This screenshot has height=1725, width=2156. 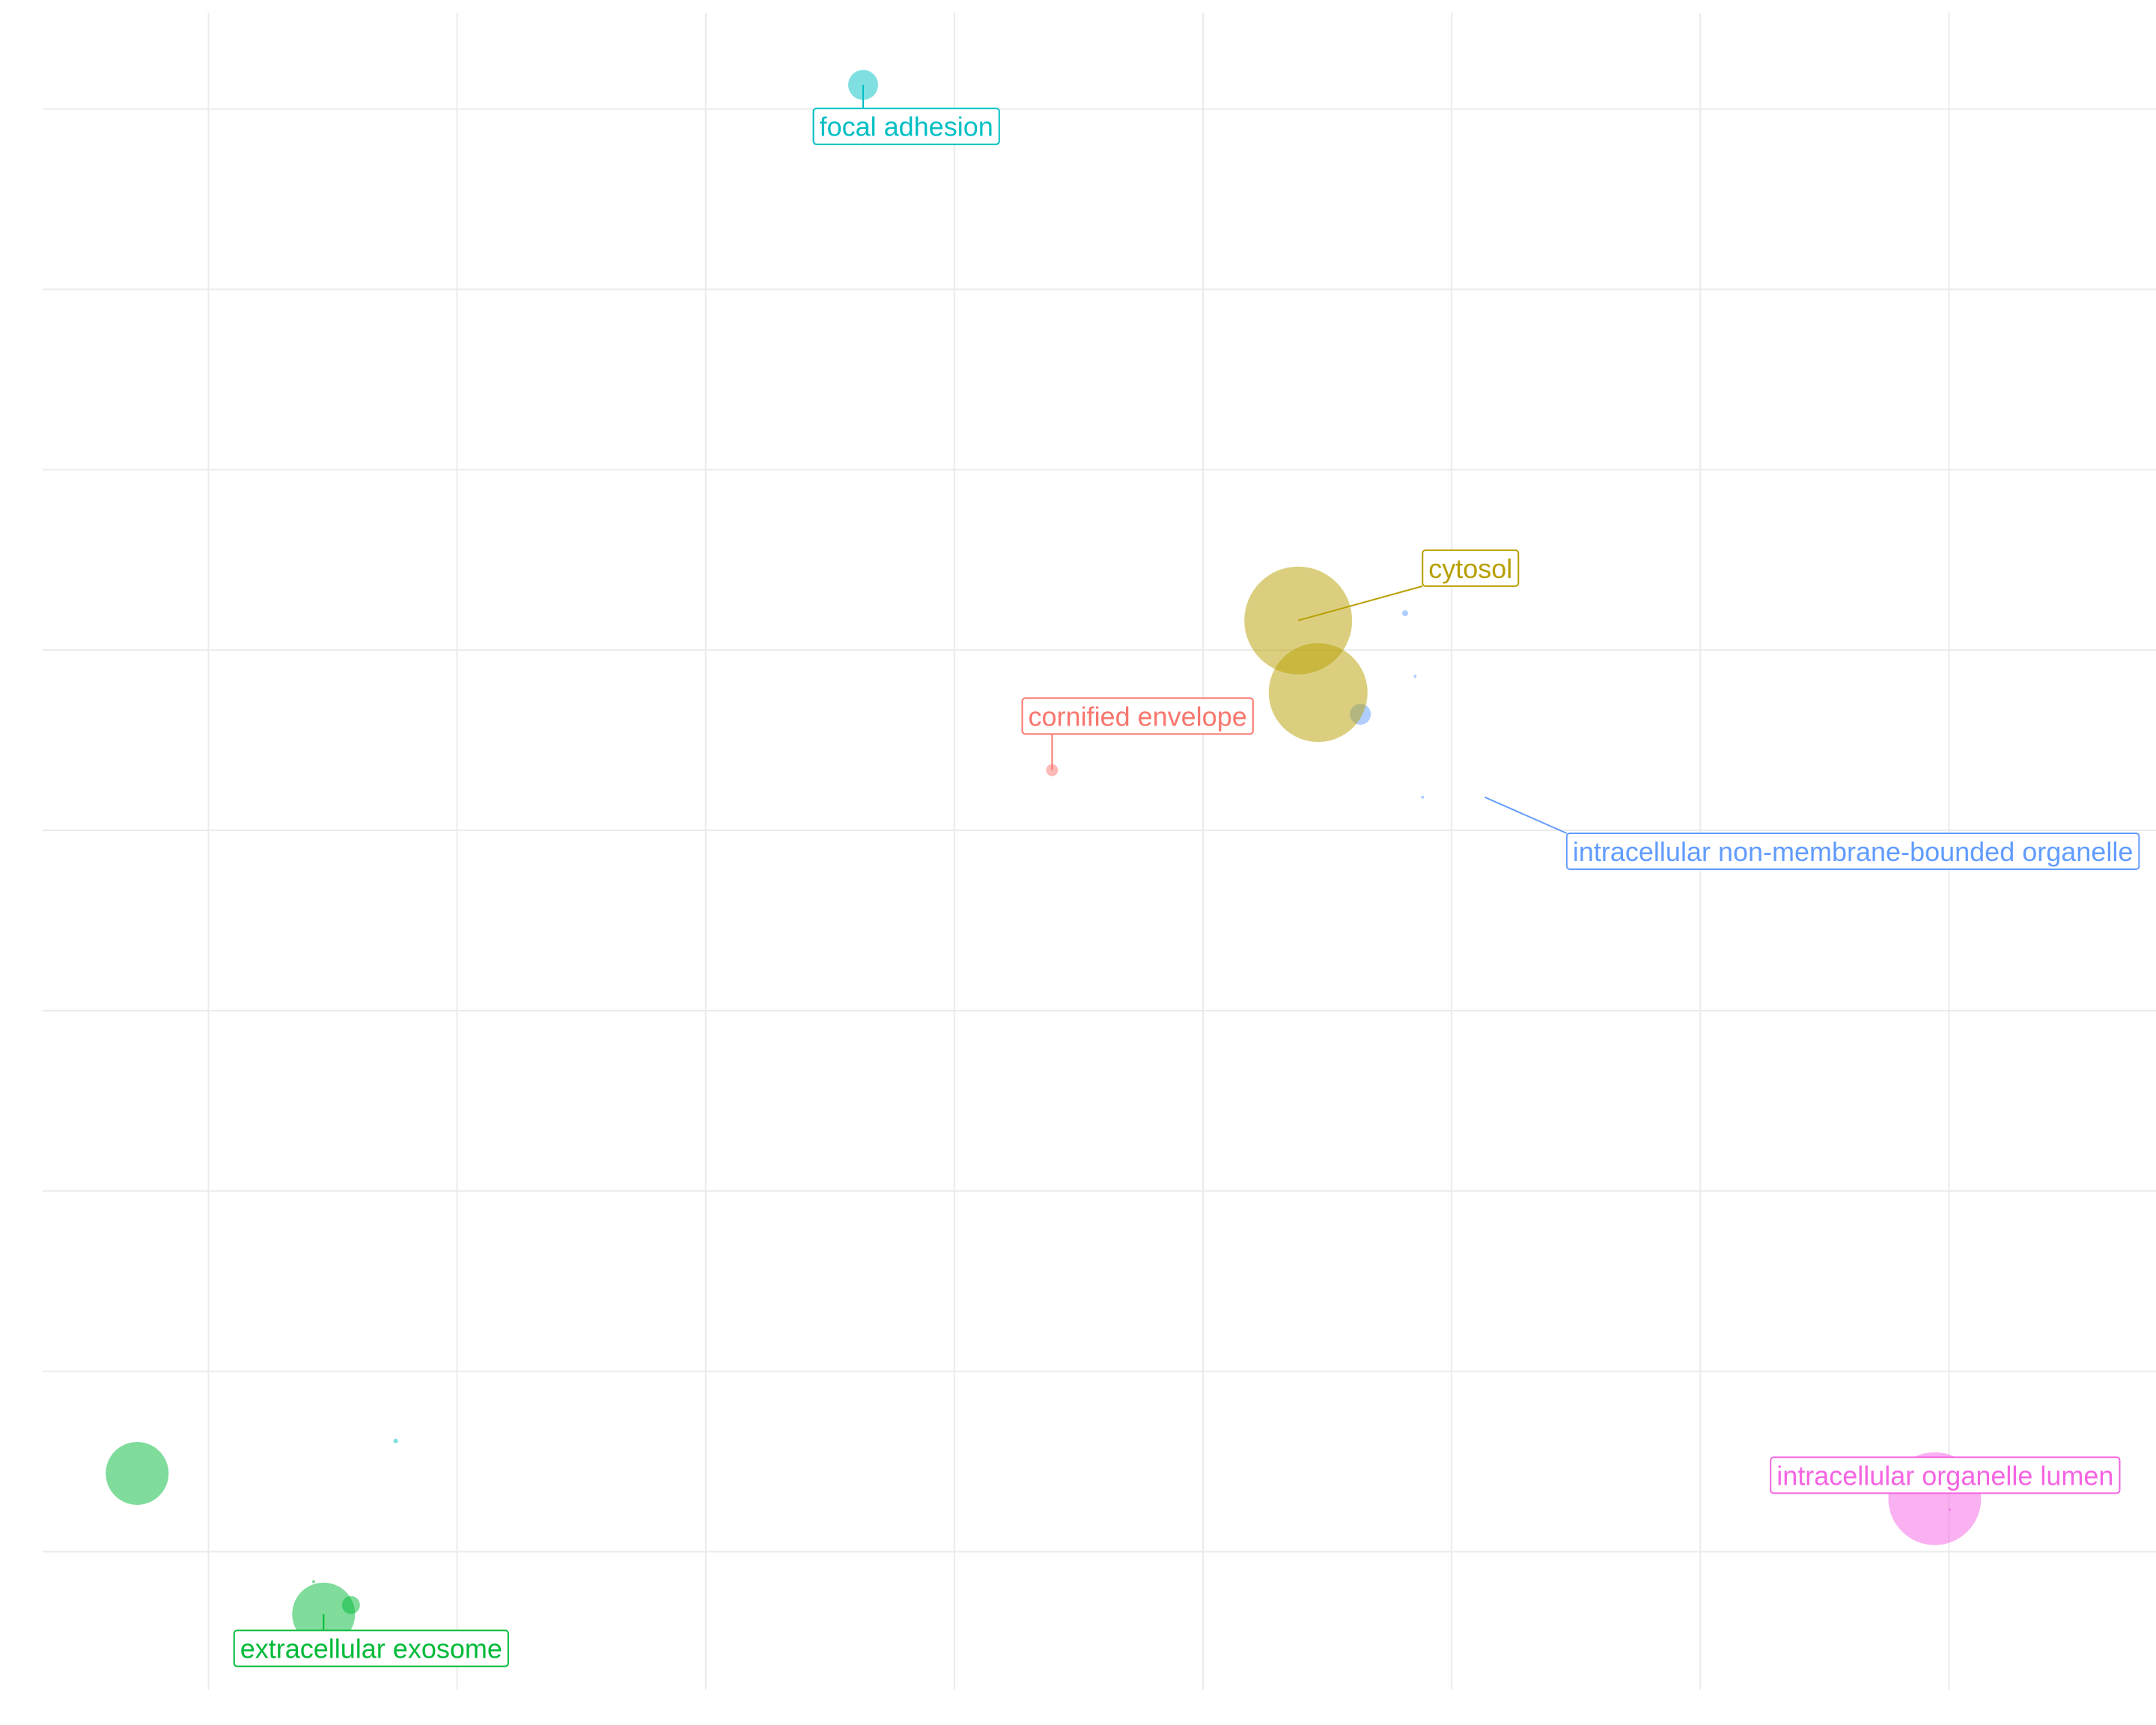 I want to click on annotation-label-5: extracellular exosome, so click(x=371, y=1649).